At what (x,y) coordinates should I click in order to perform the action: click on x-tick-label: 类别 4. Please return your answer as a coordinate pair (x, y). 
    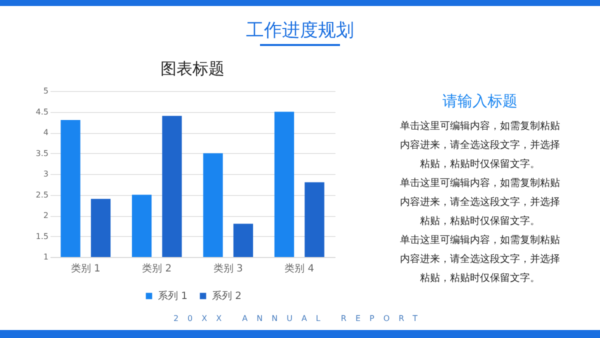
    Looking at the image, I should click on (299, 268).